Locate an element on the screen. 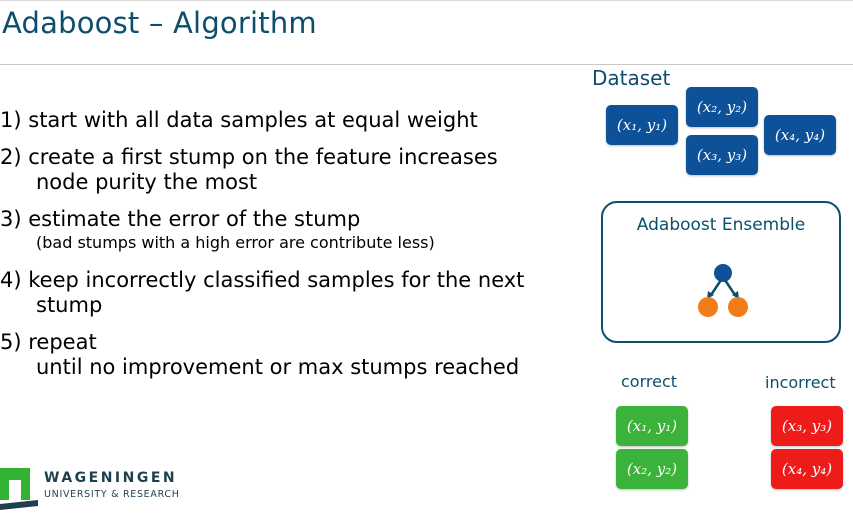 The width and height of the screenshot is (853, 514). correct-sample-2: (x₂, y₂) is located at coordinates (652, 469).